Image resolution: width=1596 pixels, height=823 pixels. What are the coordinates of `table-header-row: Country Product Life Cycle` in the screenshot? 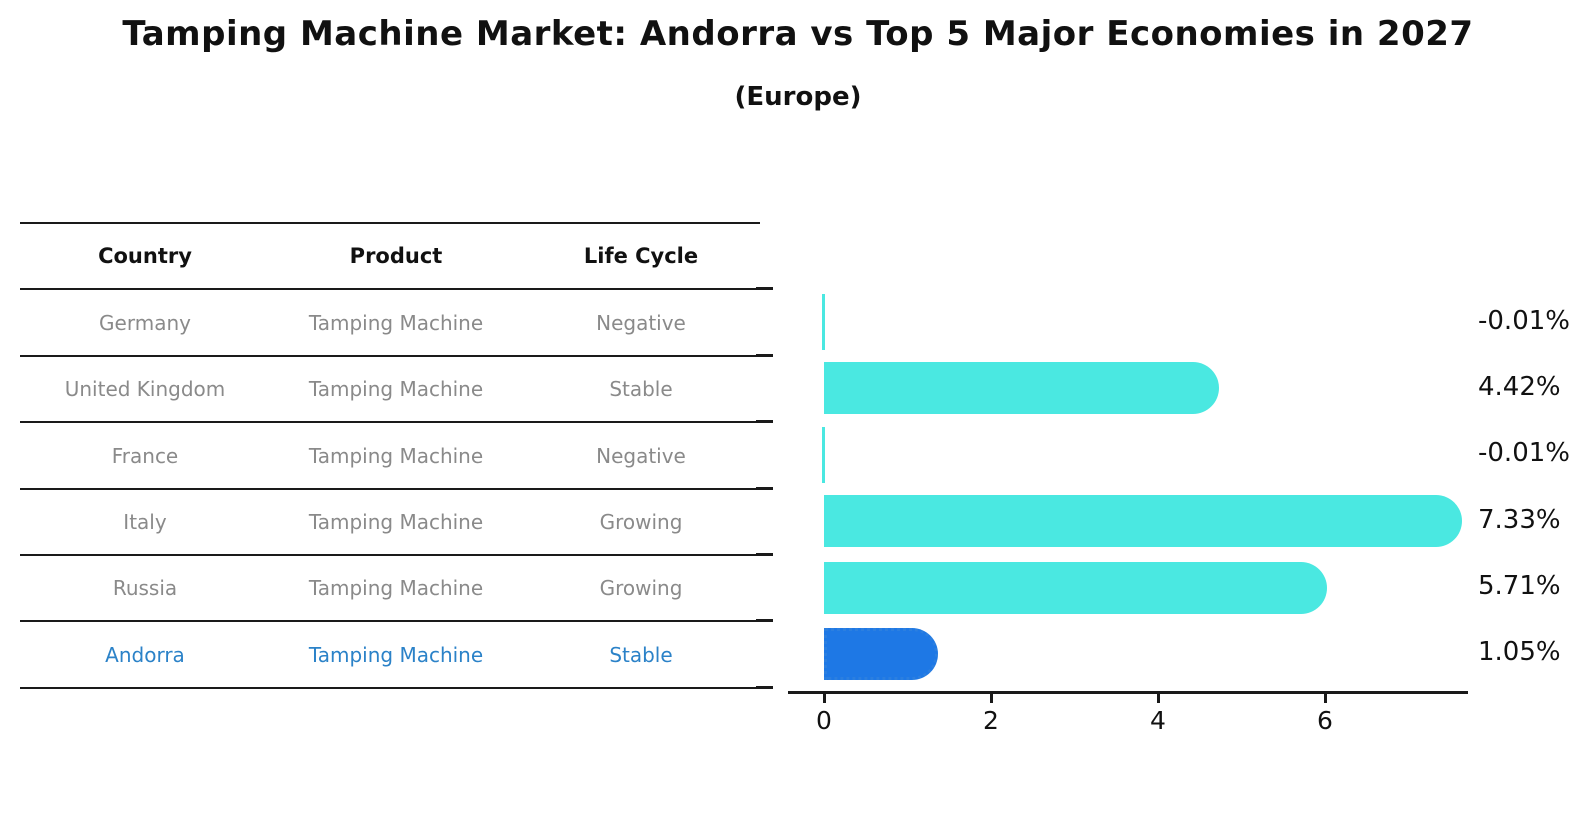 It's located at (390, 256).